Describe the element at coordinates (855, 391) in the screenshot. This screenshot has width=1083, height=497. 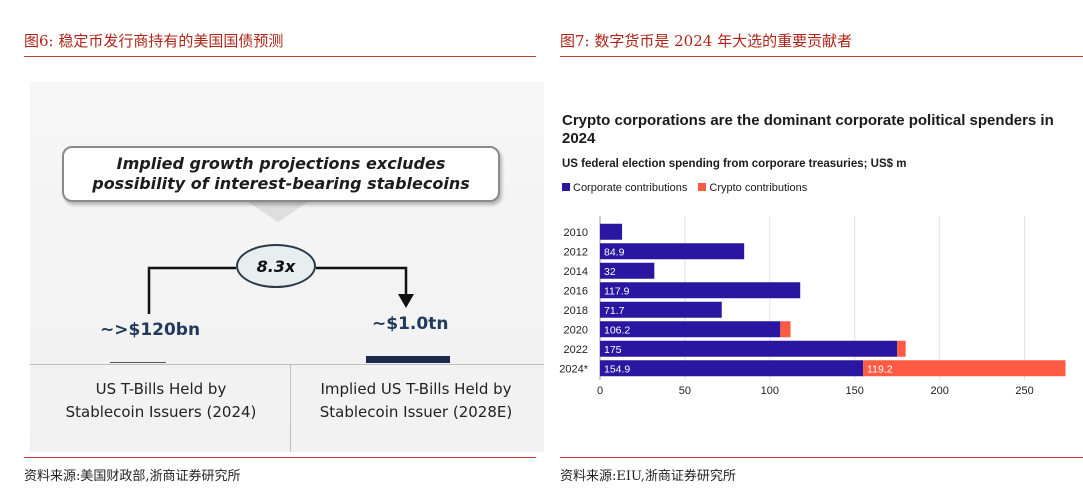
I see `x-tick-label: 150` at that location.